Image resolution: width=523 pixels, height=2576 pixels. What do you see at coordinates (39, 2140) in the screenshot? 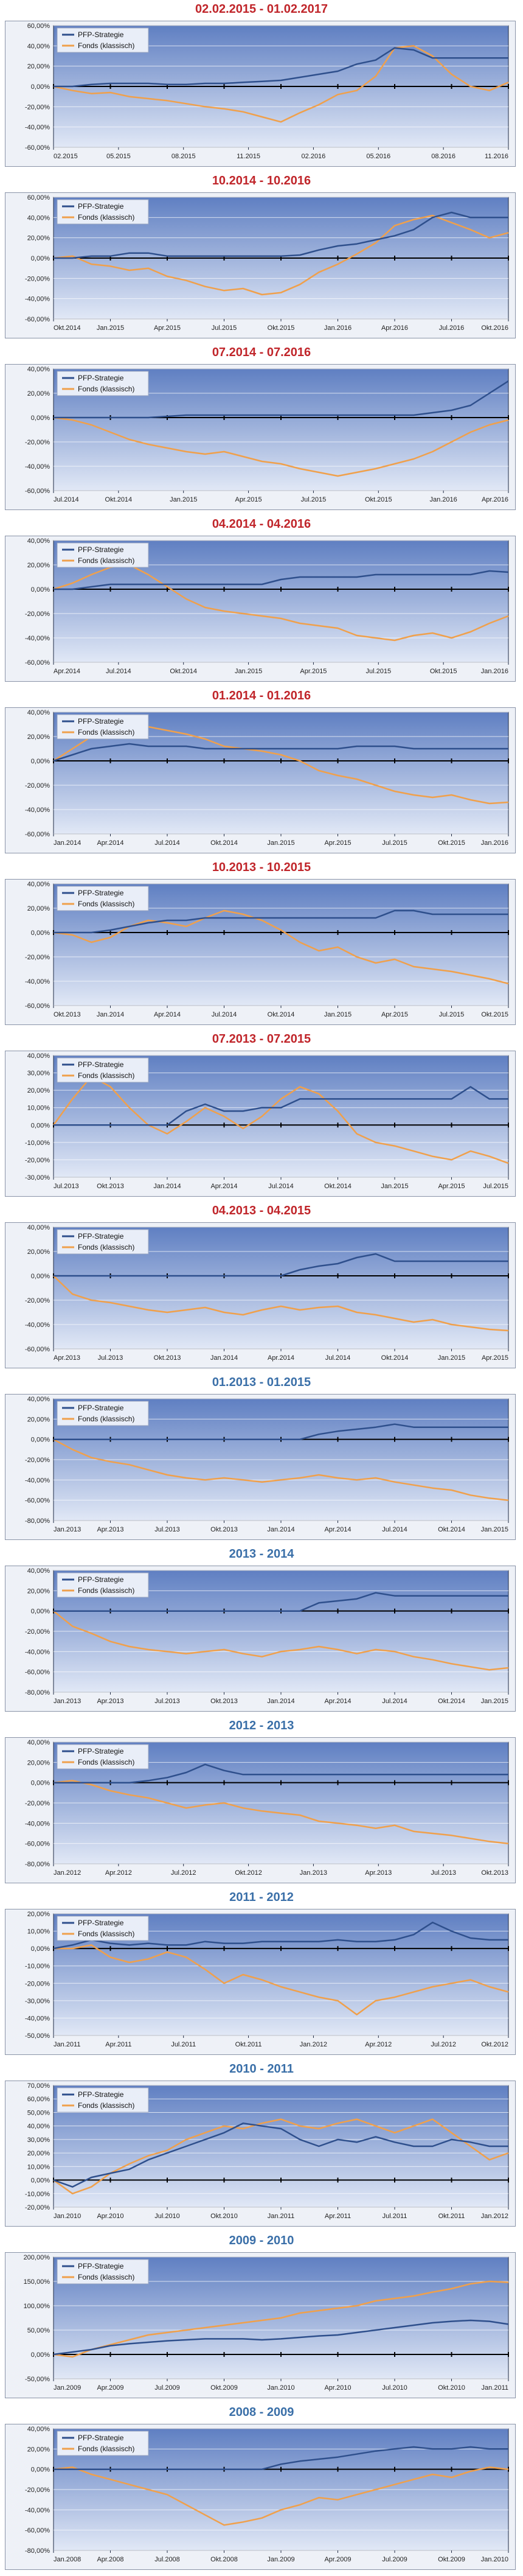
I see `y-tick-label: 30,00%` at bounding box center [39, 2140].